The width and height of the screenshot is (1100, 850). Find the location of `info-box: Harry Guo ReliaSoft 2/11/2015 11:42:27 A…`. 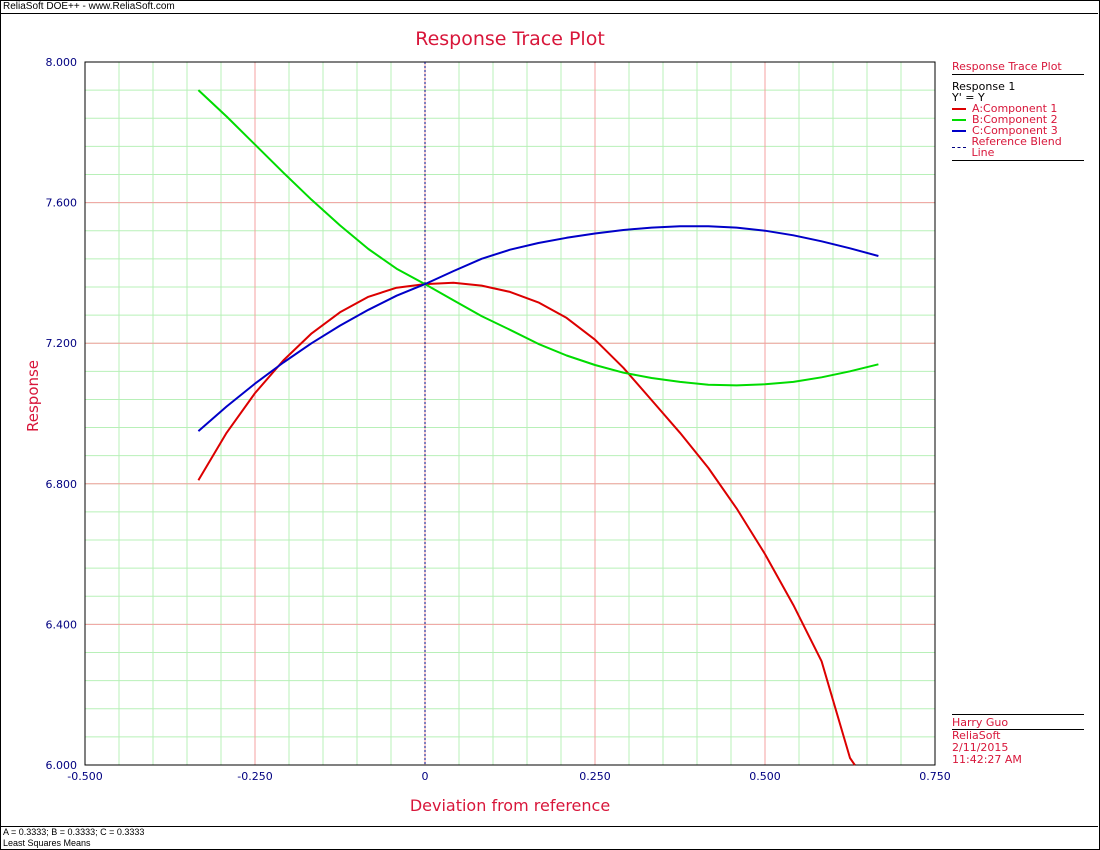

info-box: Harry Guo ReliaSoft 2/11/2015 11:42:27 A… is located at coordinates (1018, 740).